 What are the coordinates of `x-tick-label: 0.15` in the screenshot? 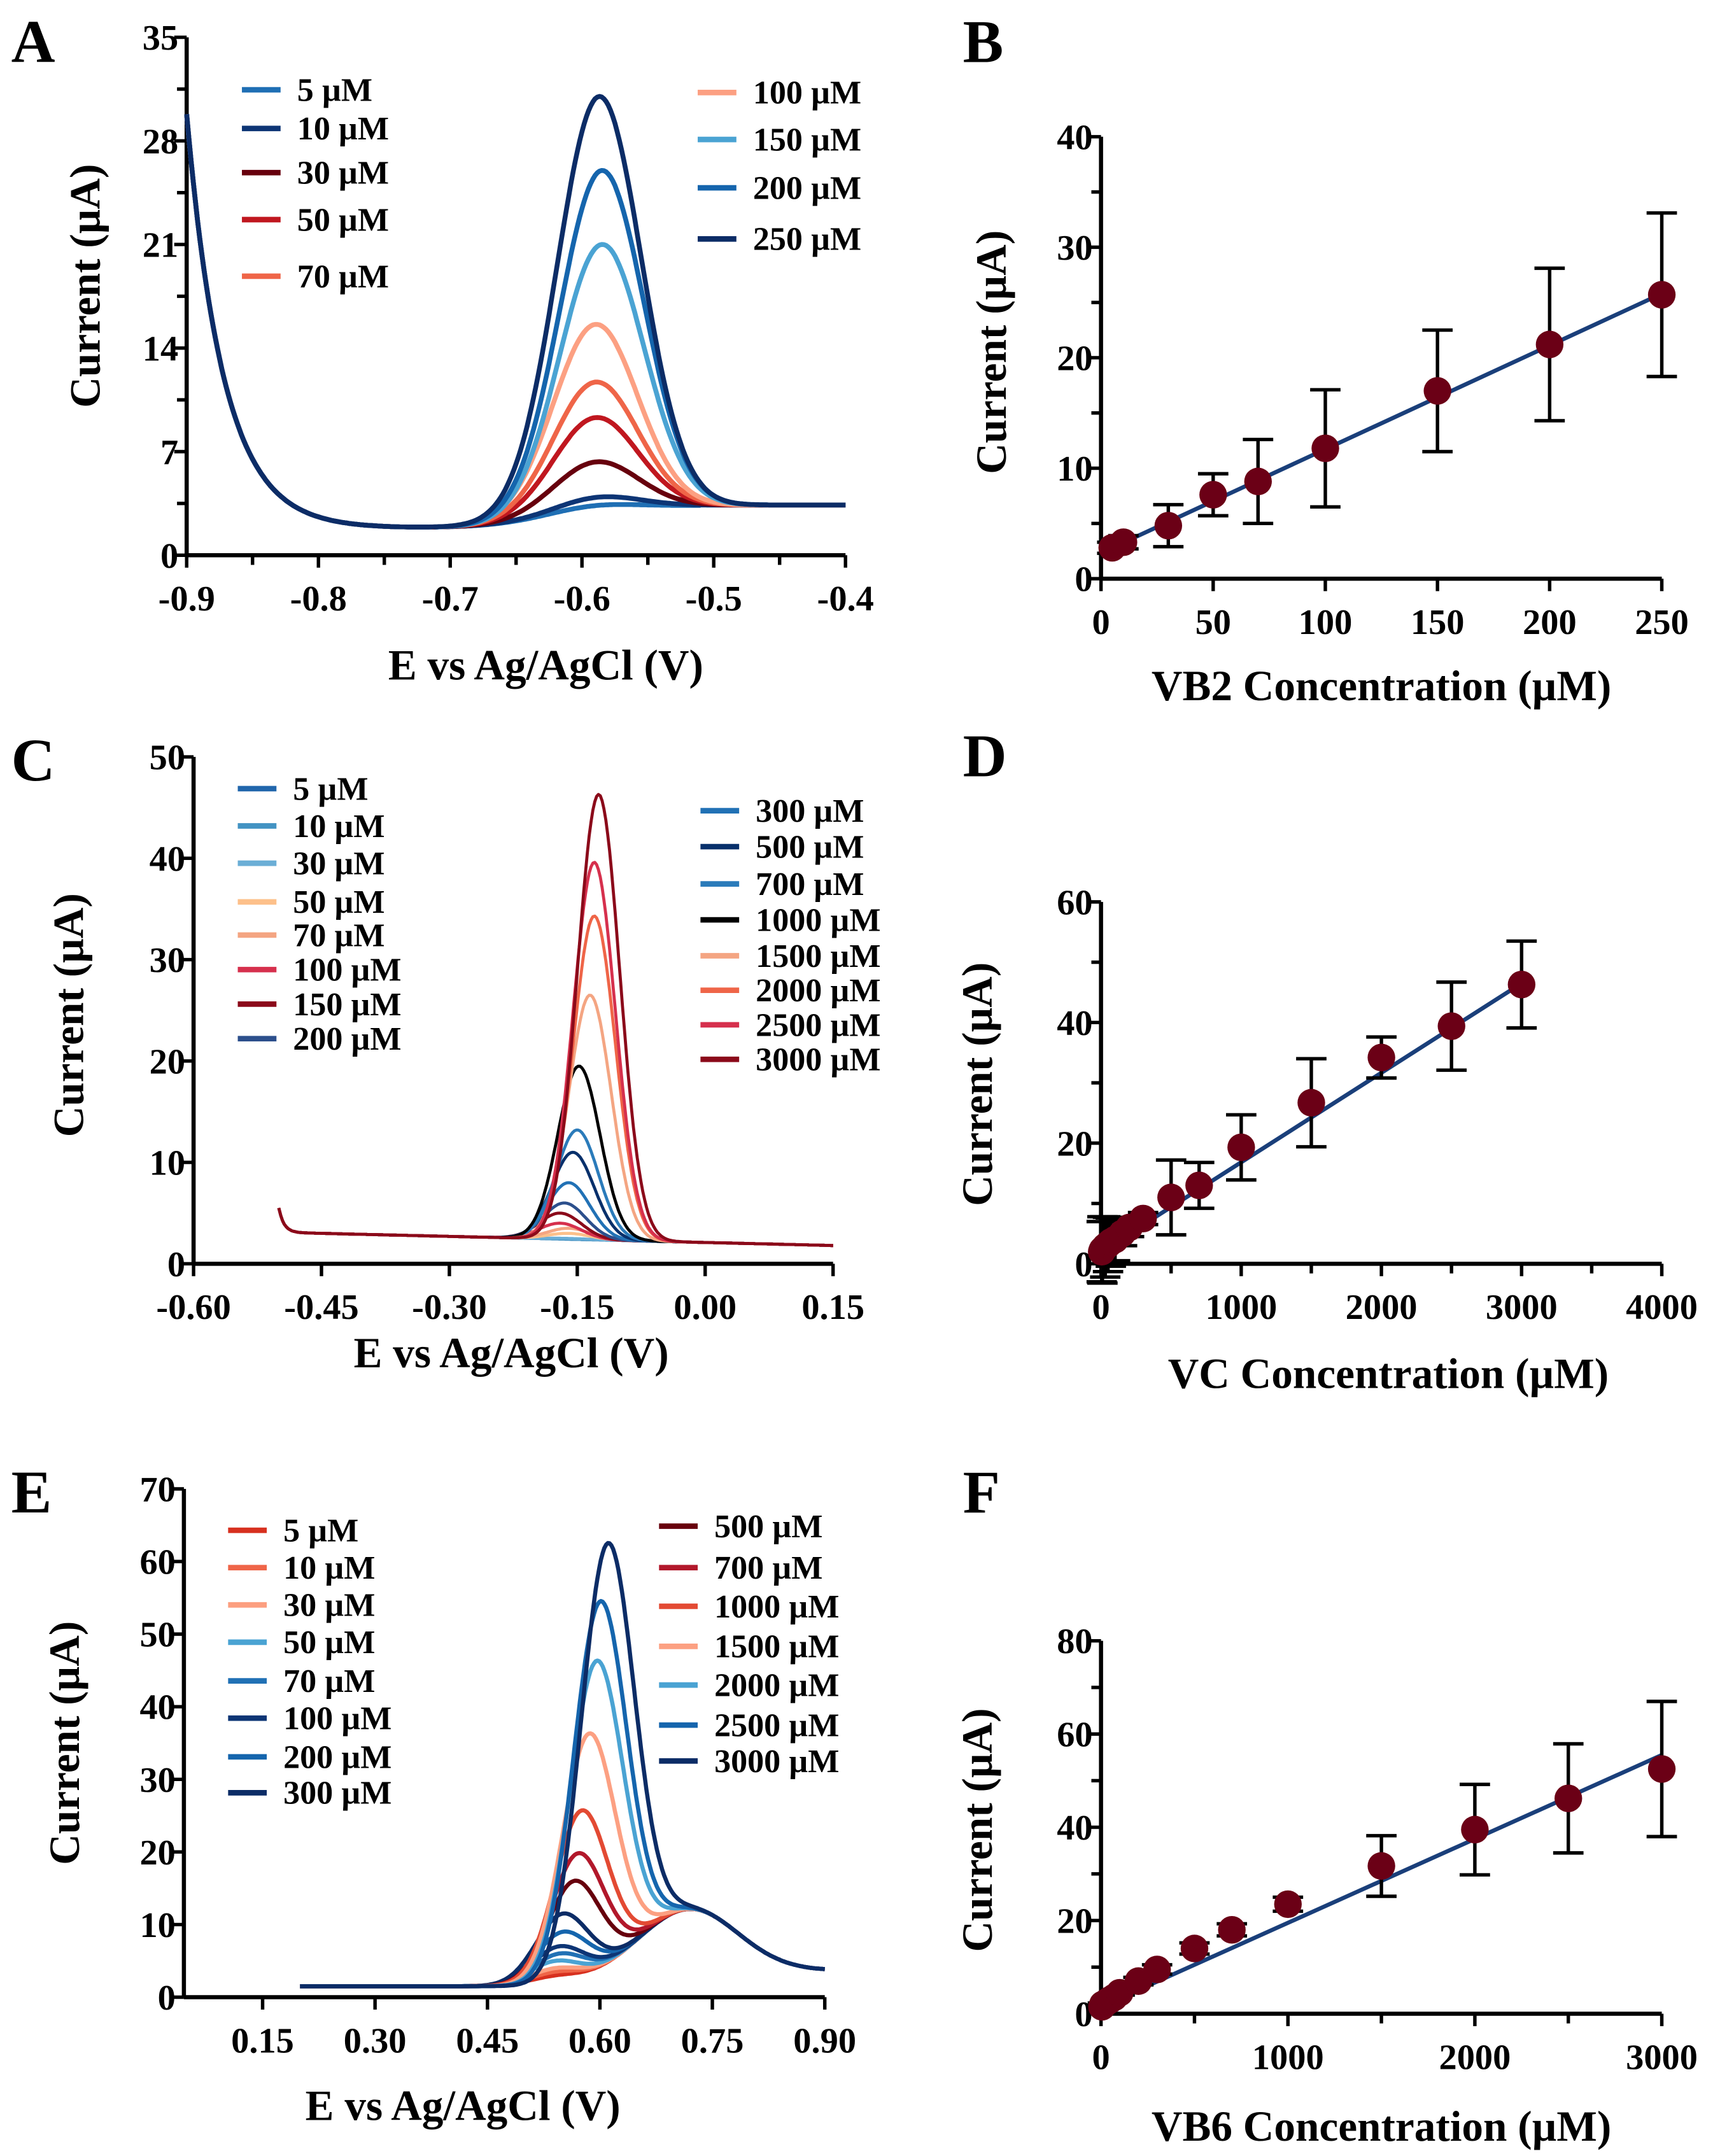 It's located at (832, 1307).